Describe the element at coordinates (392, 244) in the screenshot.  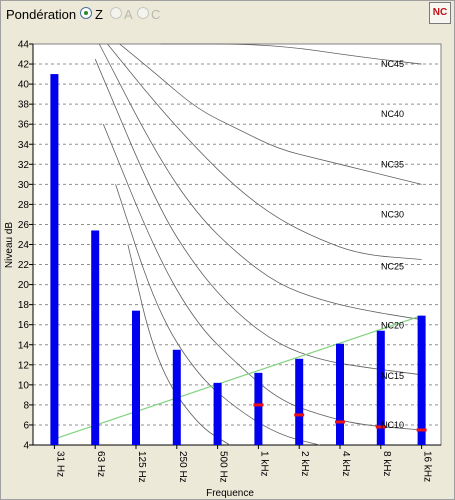
I see `nc-labels: NC45 NC40 NC35 NC30 NC25 NC20 NC15 NC10` at that location.